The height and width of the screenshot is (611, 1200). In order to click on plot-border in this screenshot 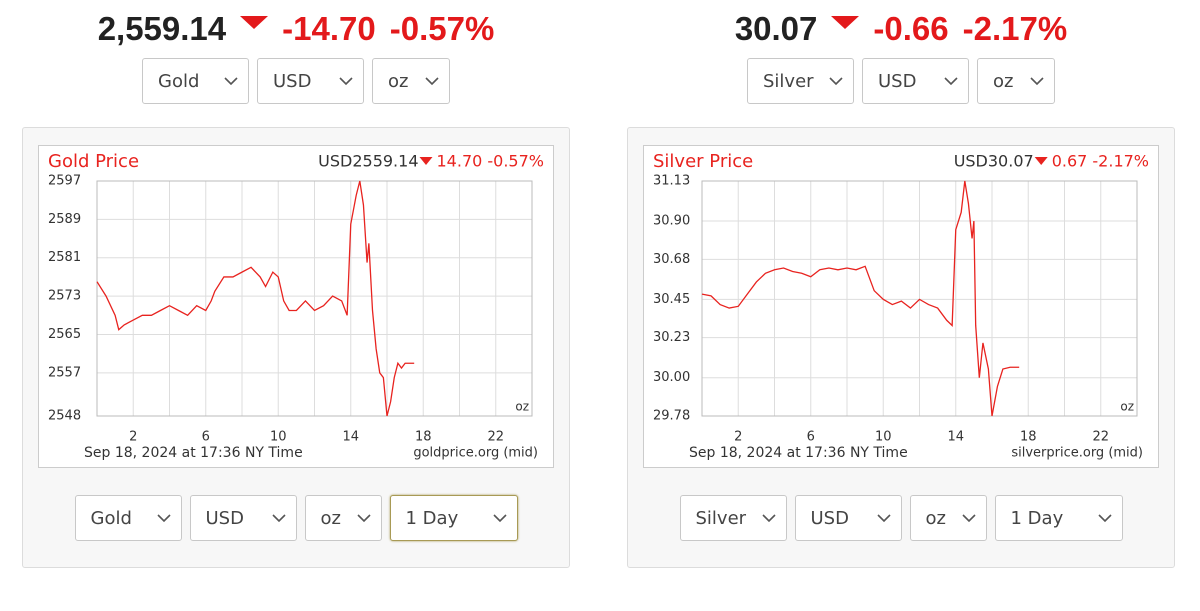, I will do `click(919, 298)`.